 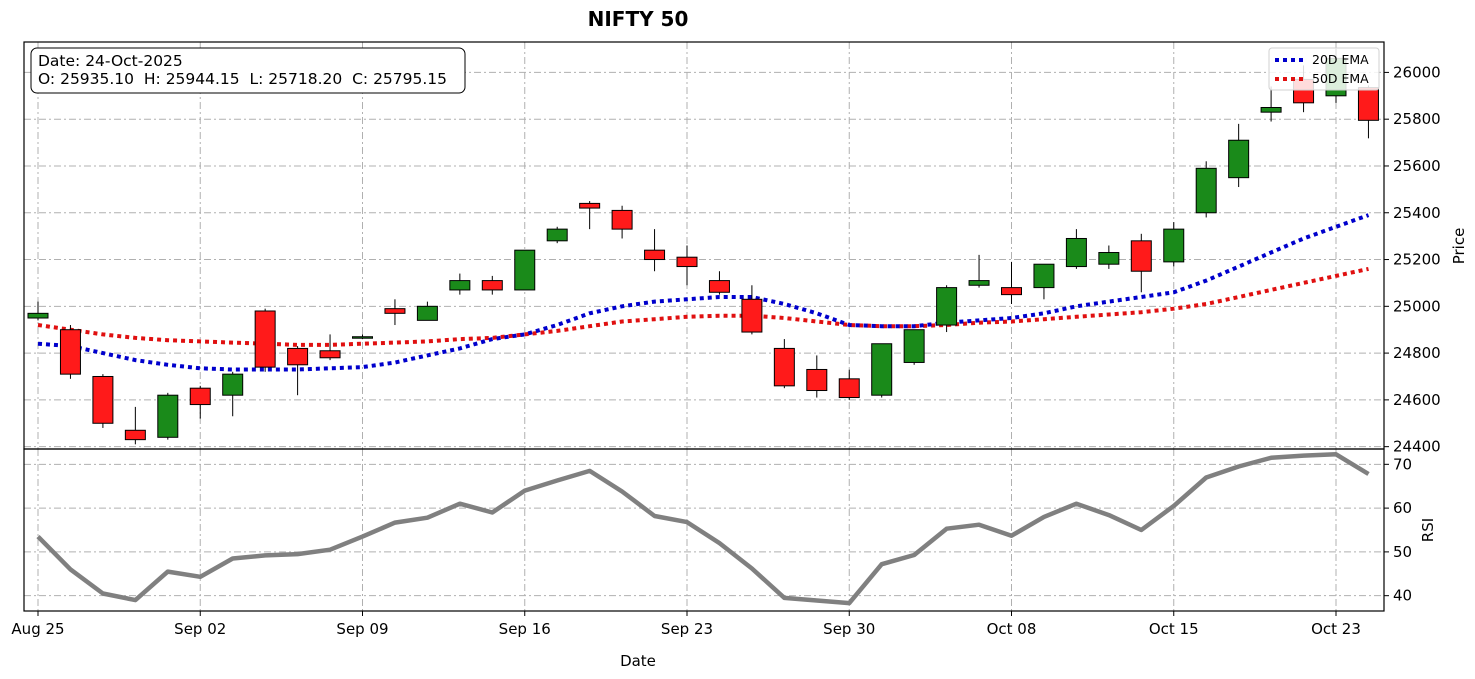 What do you see at coordinates (687, 629) in the screenshot?
I see `xtick-label: Sep 23` at bounding box center [687, 629].